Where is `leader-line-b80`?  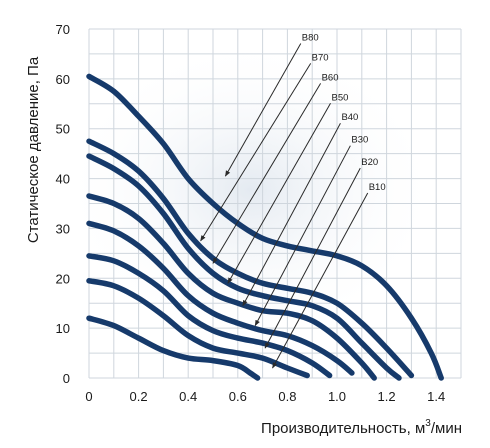 leader-line-b80 is located at coordinates (263, 110).